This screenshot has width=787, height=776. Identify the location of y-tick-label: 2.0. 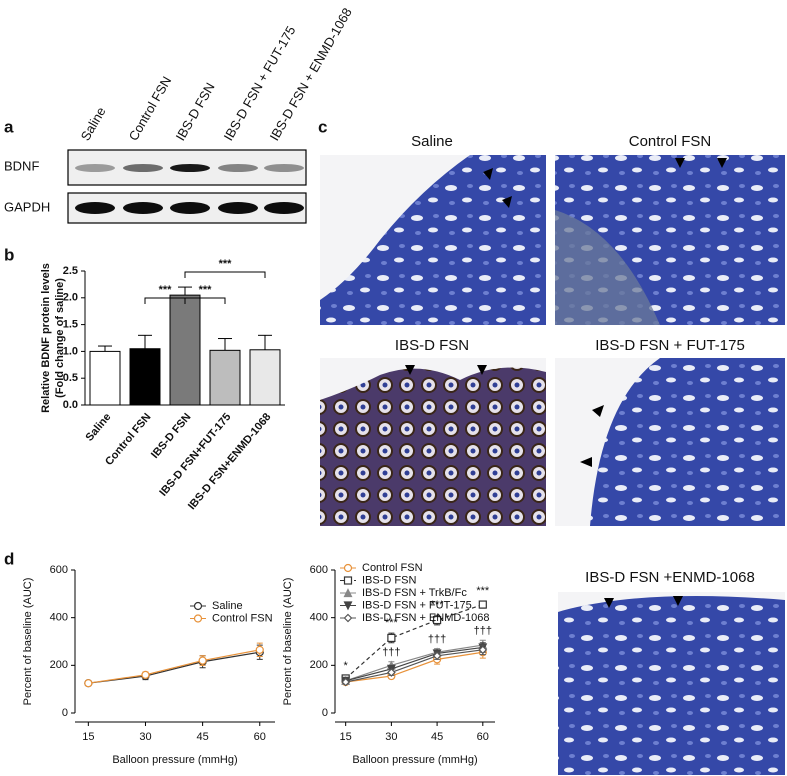
(70, 298).